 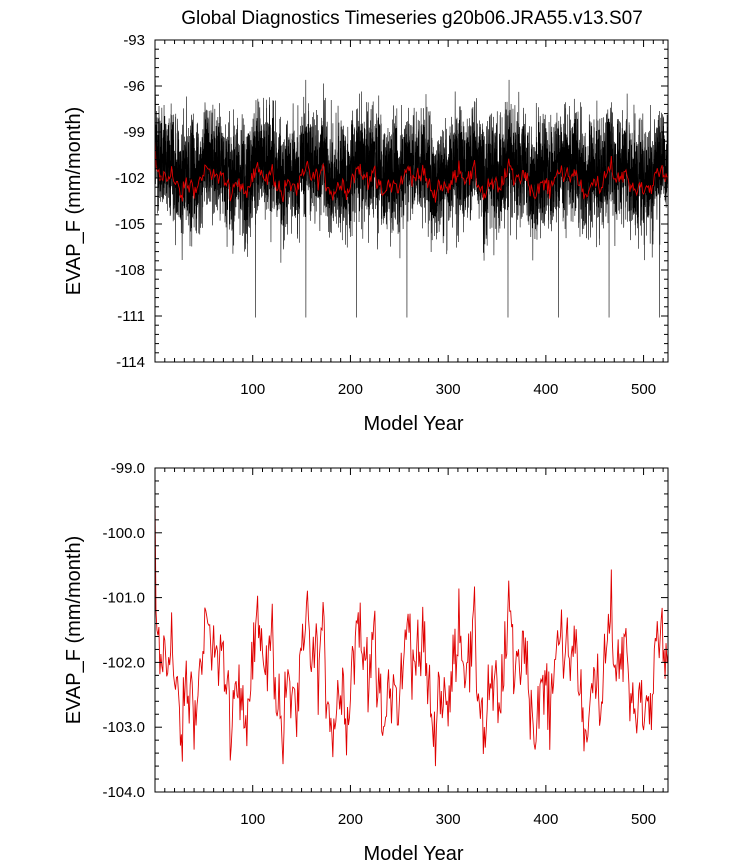 I want to click on y-tick-label: -108, so click(x=130, y=270).